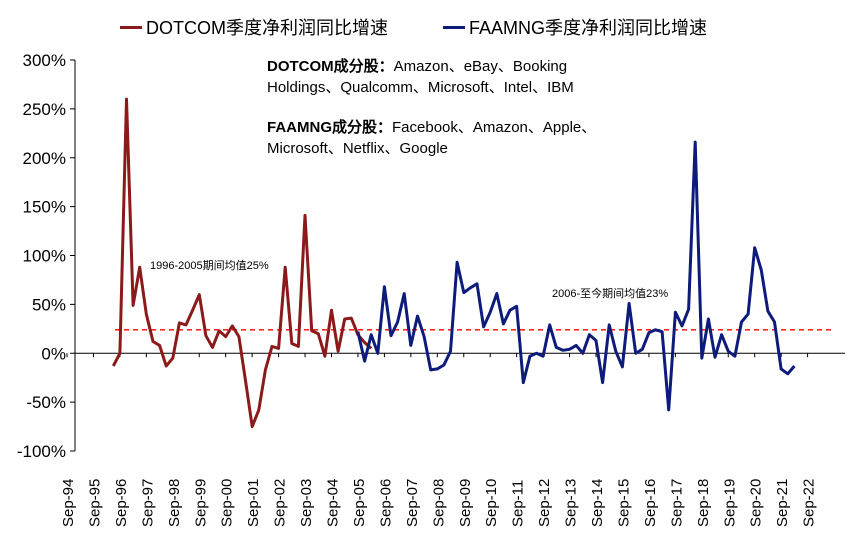  What do you see at coordinates (571, 503) in the screenshot?
I see `x-tick-label: Sep-13` at bounding box center [571, 503].